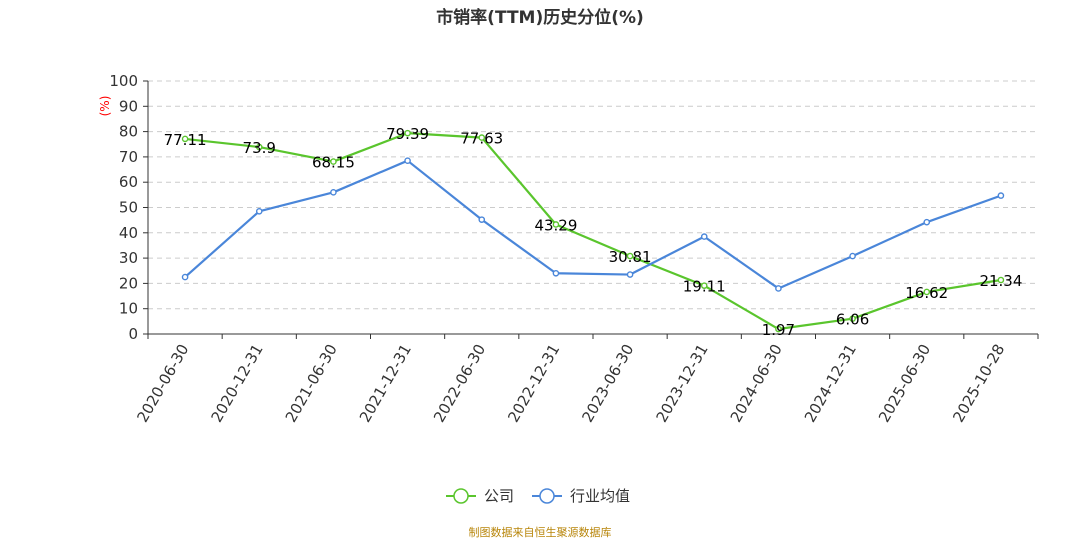 The width and height of the screenshot is (1080, 540). What do you see at coordinates (540, 17) in the screenshot?
I see `chart-title: 市销率(TTM)历史分位(%)` at bounding box center [540, 17].